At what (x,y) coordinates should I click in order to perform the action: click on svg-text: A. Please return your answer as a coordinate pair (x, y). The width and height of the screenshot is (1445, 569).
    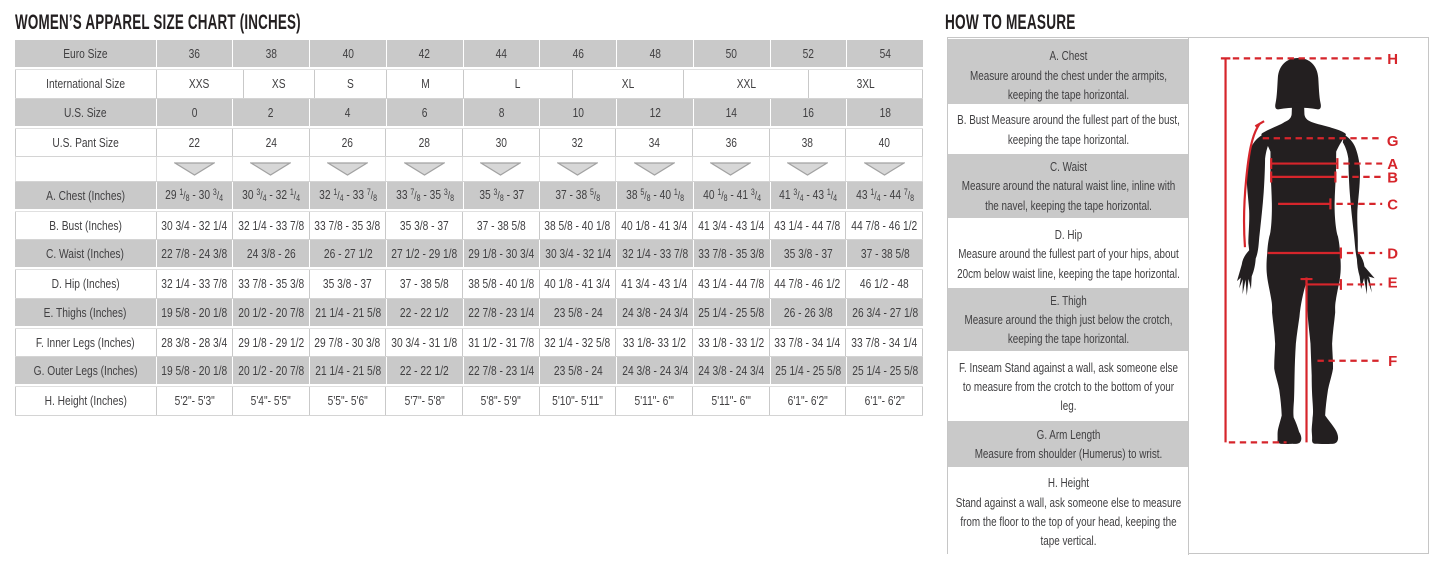
    Looking at the image, I should click on (1392, 164).